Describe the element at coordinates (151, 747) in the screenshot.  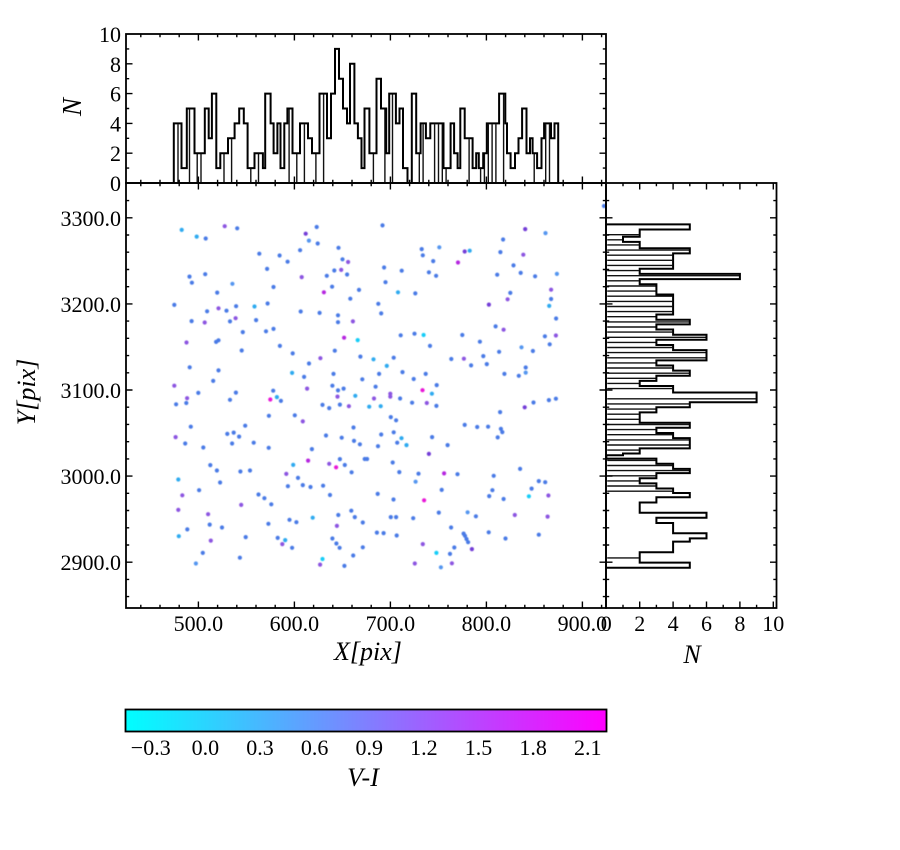
I see `svg-text: −0.3` at that location.